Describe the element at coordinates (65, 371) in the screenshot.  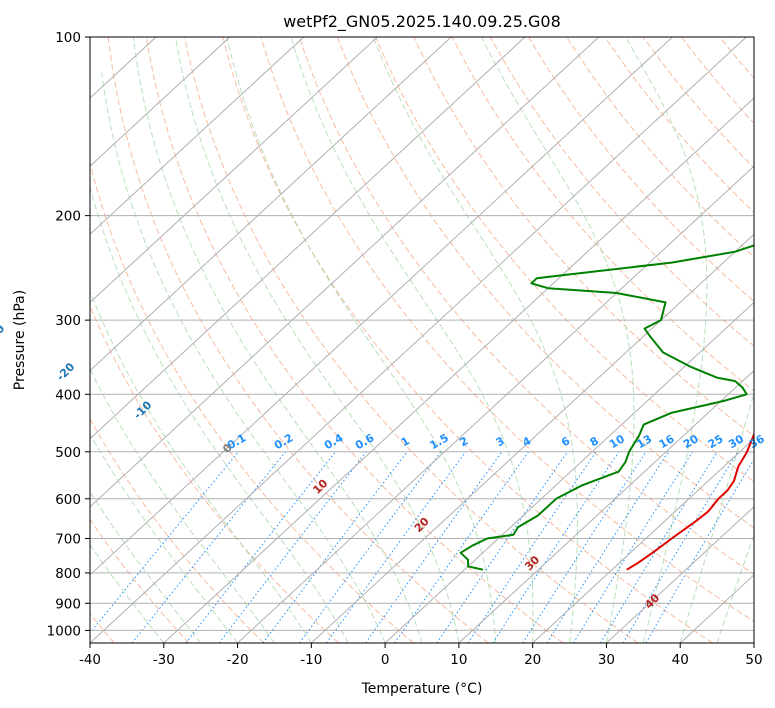
I see `dry-adiabat-label: -20` at that location.